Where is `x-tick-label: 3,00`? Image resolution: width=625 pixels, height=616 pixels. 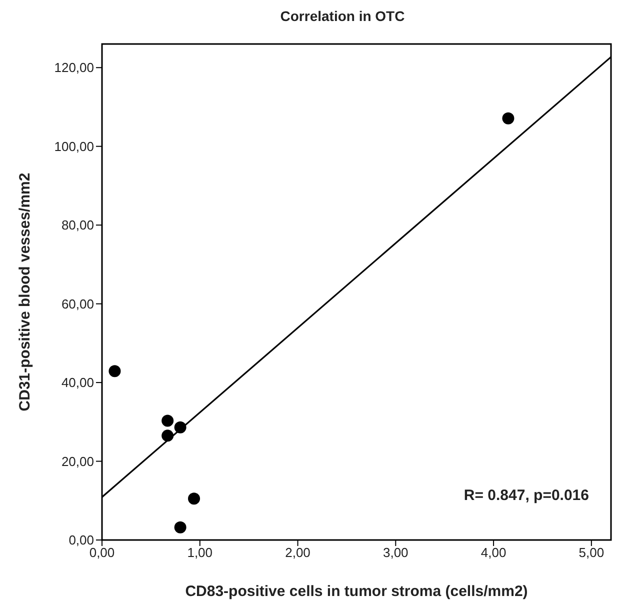
x-tick-label: 3,00 is located at coordinates (395, 552).